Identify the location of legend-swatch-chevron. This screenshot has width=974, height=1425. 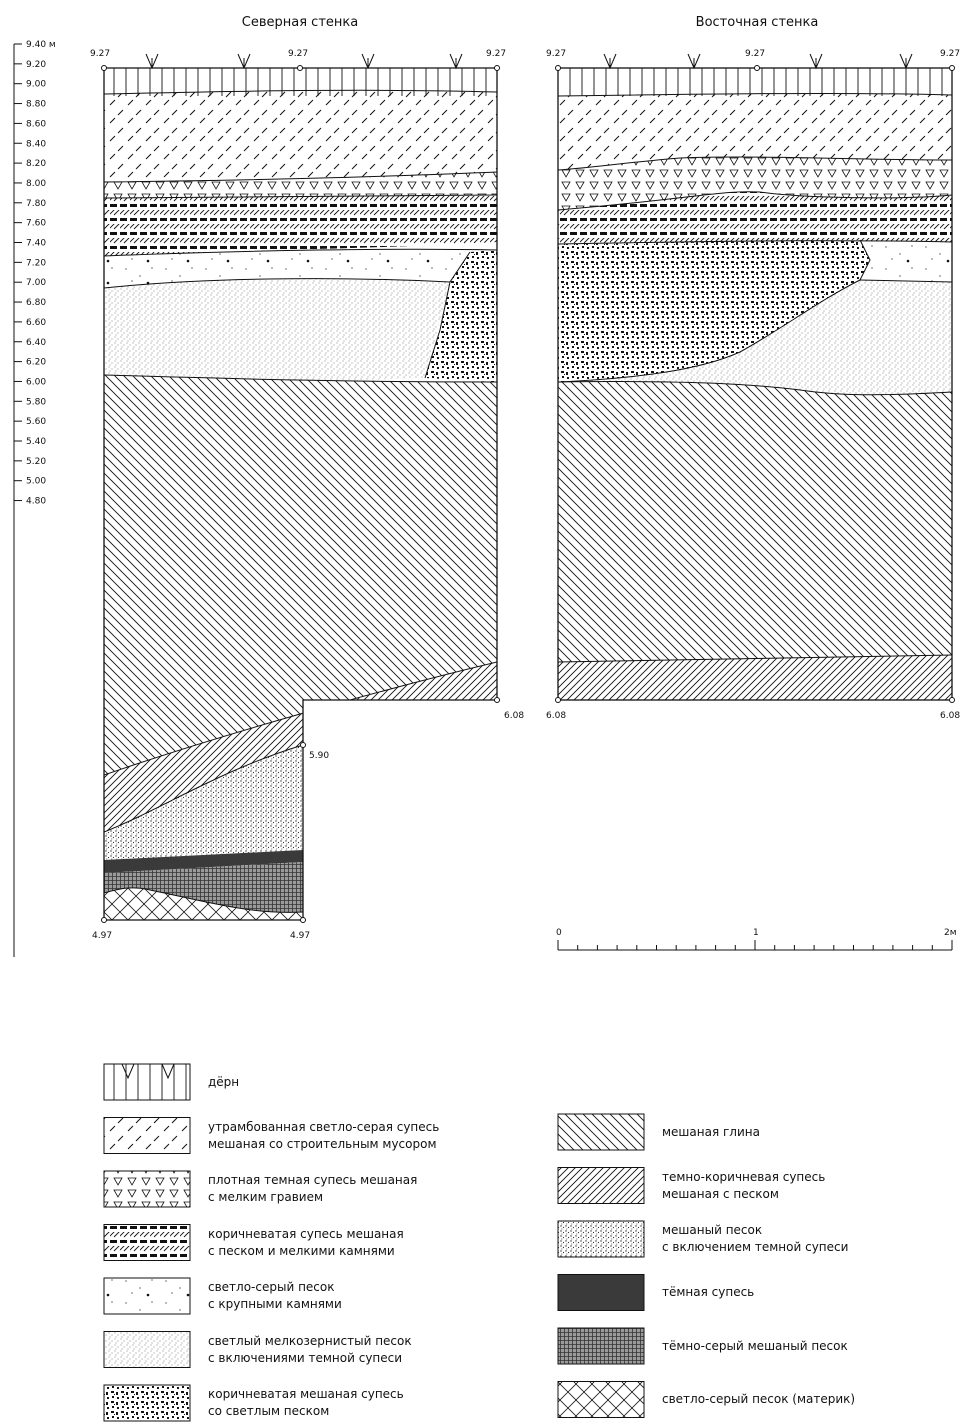
(601, 1399).